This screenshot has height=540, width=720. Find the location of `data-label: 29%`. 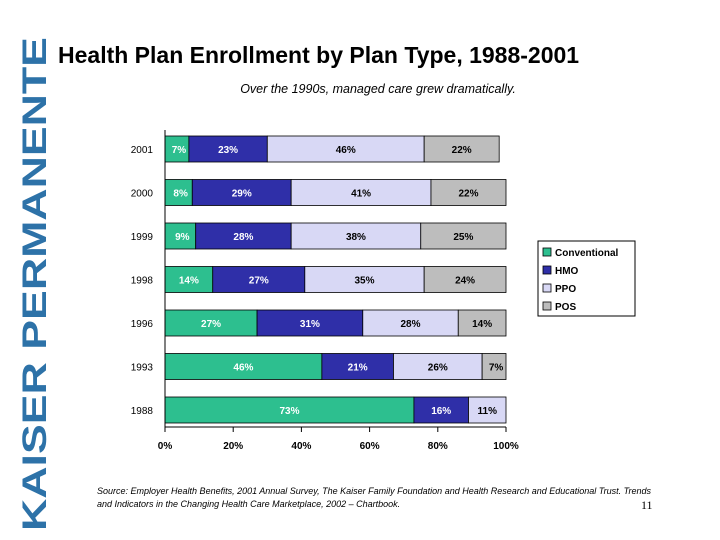

data-label: 29% is located at coordinates (242, 194).